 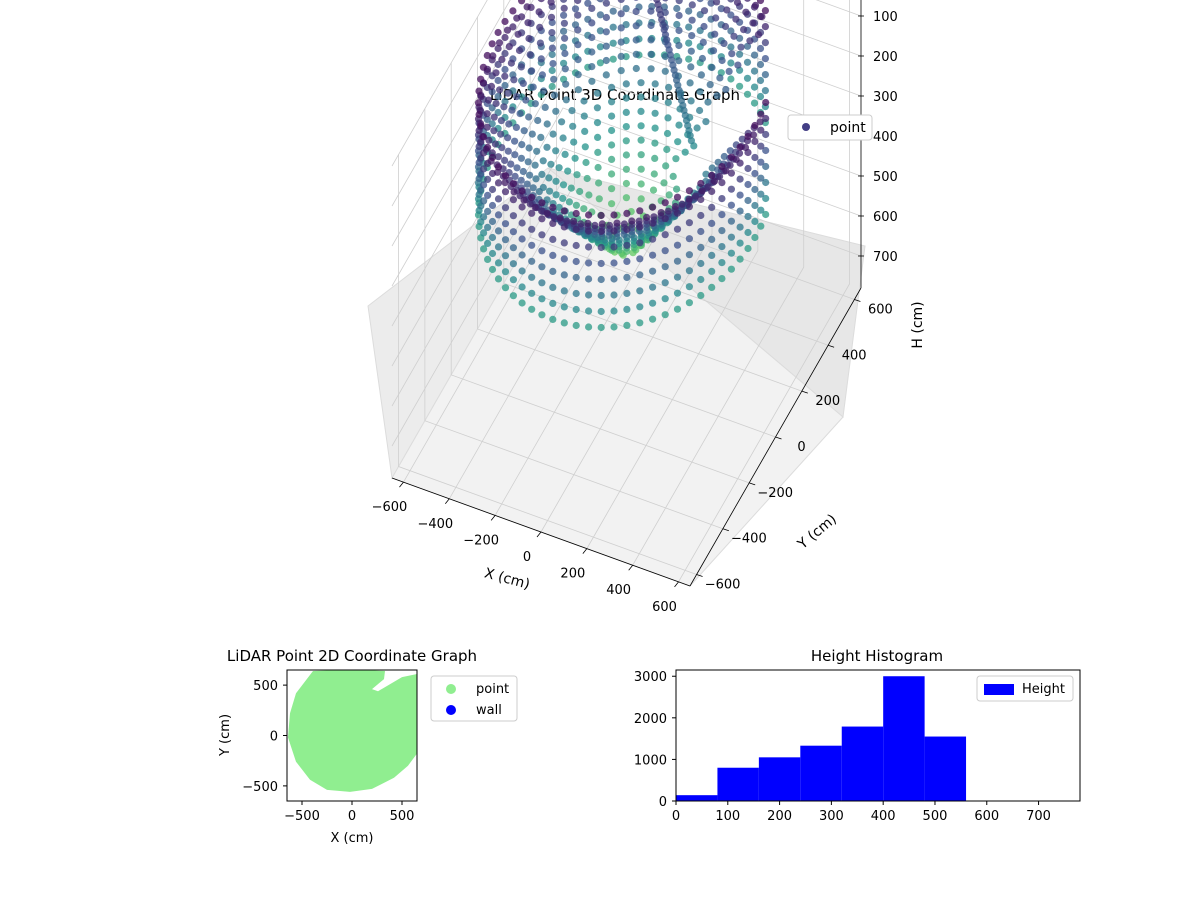 I want to click on chart-2d-title: LiDAR Point 2D Coordinate Graph, so click(x=352, y=656).